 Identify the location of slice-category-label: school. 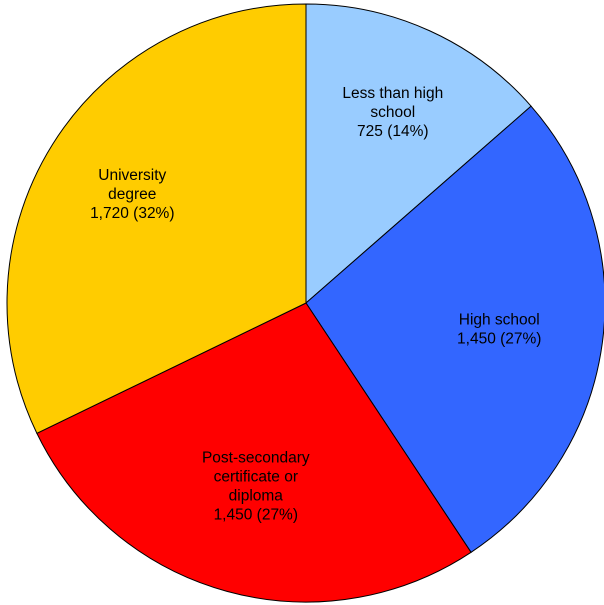
(392, 112).